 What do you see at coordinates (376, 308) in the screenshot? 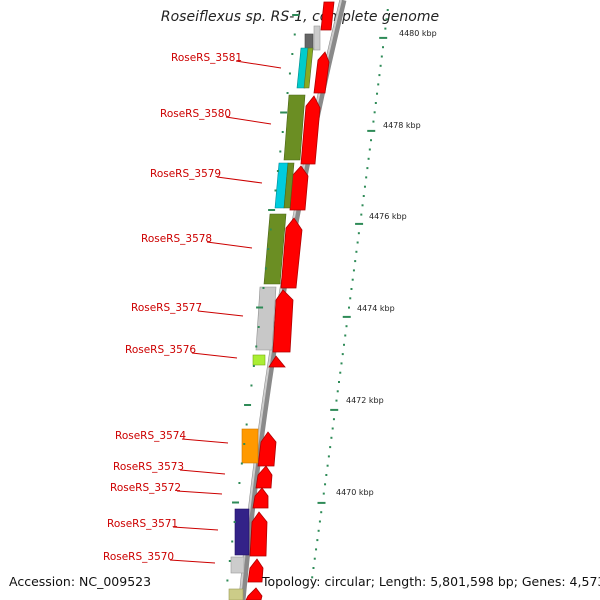
I see `scale-label: 4474 kbp` at bounding box center [376, 308].